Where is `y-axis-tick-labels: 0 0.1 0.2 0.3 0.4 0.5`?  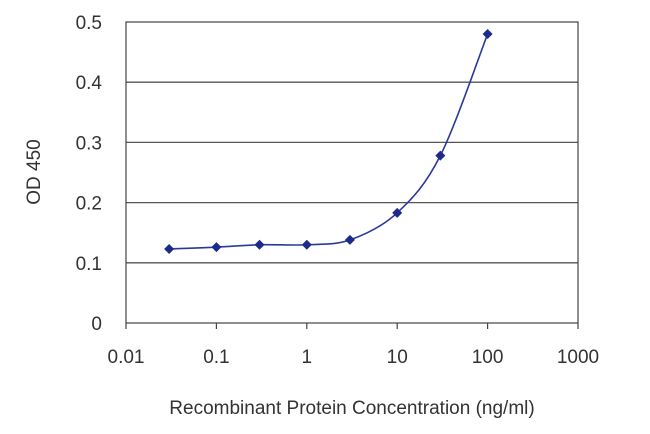 y-axis-tick-labels: 0 0.1 0.2 0.3 0.4 0.5 is located at coordinates (89, 174).